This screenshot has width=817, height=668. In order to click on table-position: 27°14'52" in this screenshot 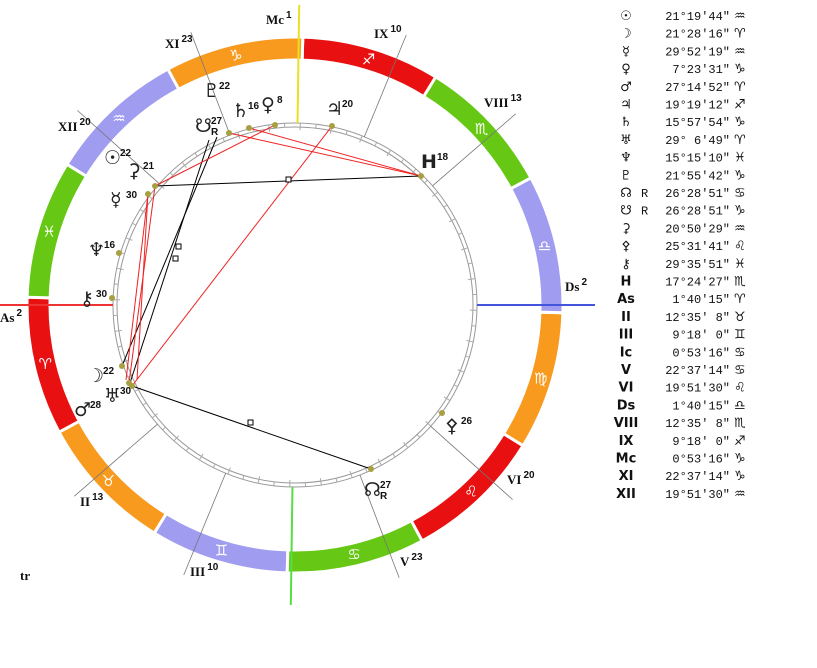, I will do `click(697, 88)`.